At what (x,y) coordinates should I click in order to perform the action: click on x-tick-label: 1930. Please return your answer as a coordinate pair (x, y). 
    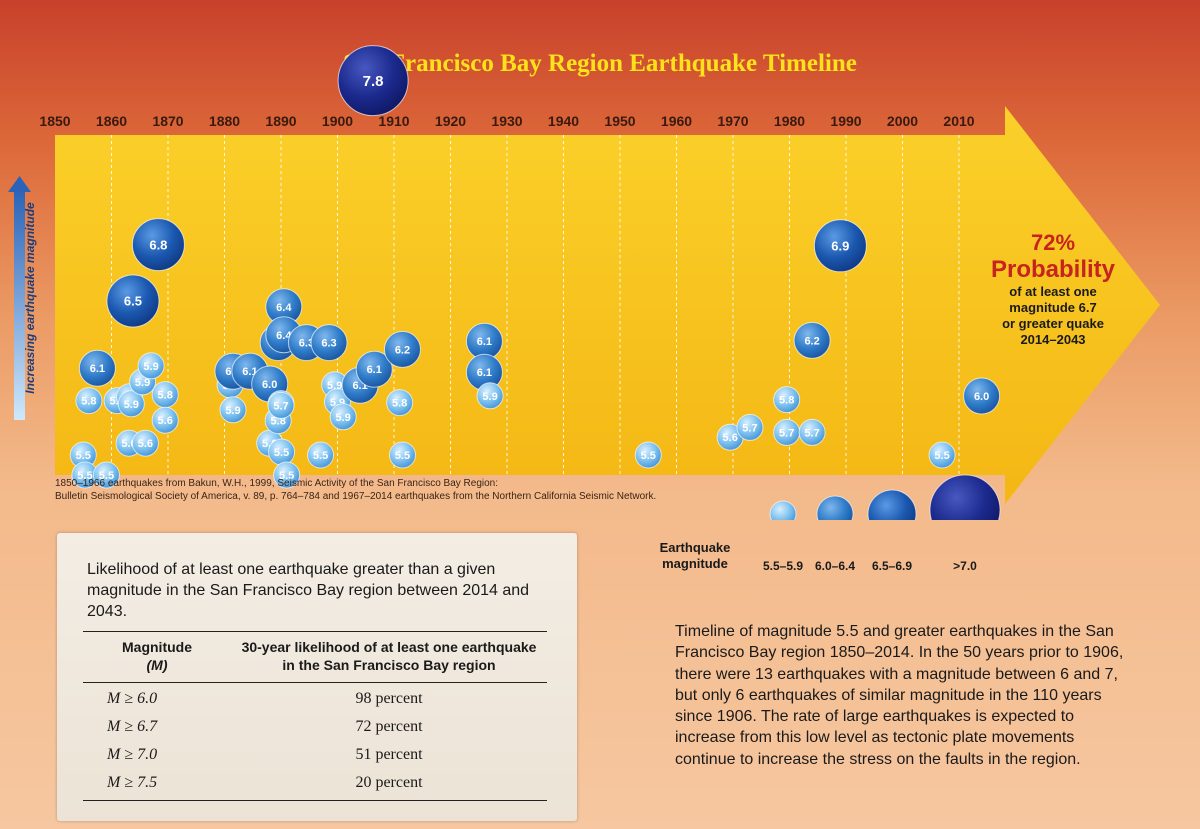
    Looking at the image, I should click on (506, 121).